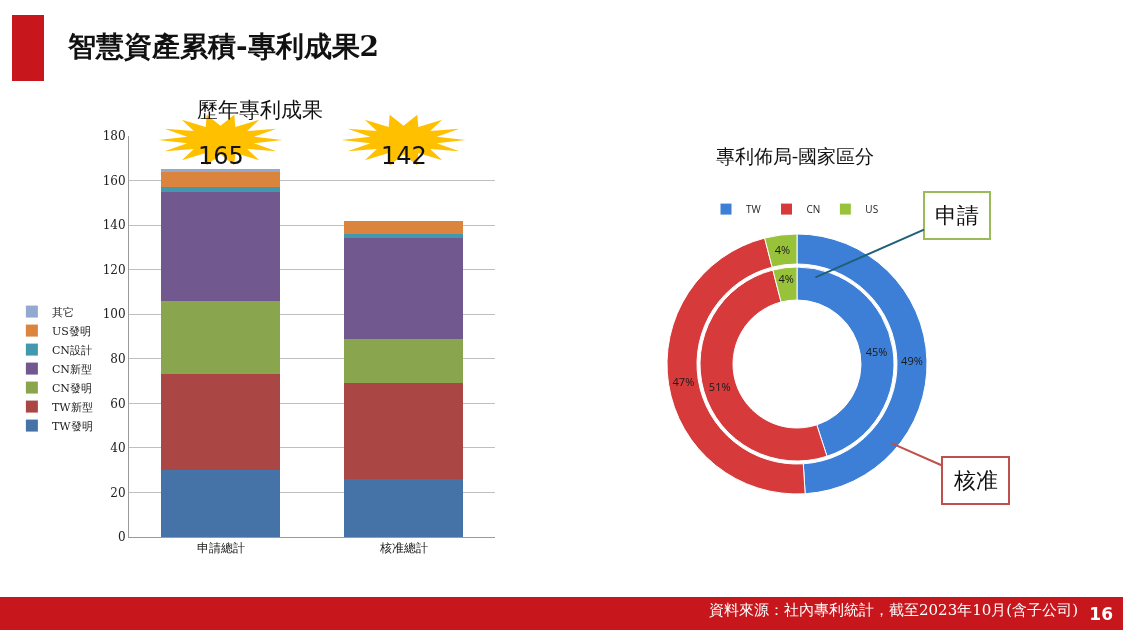 Image resolution: width=1123 pixels, height=630 pixels. Describe the element at coordinates (220, 548) in the screenshot. I see `x-tick-label: 申請總計` at that location.